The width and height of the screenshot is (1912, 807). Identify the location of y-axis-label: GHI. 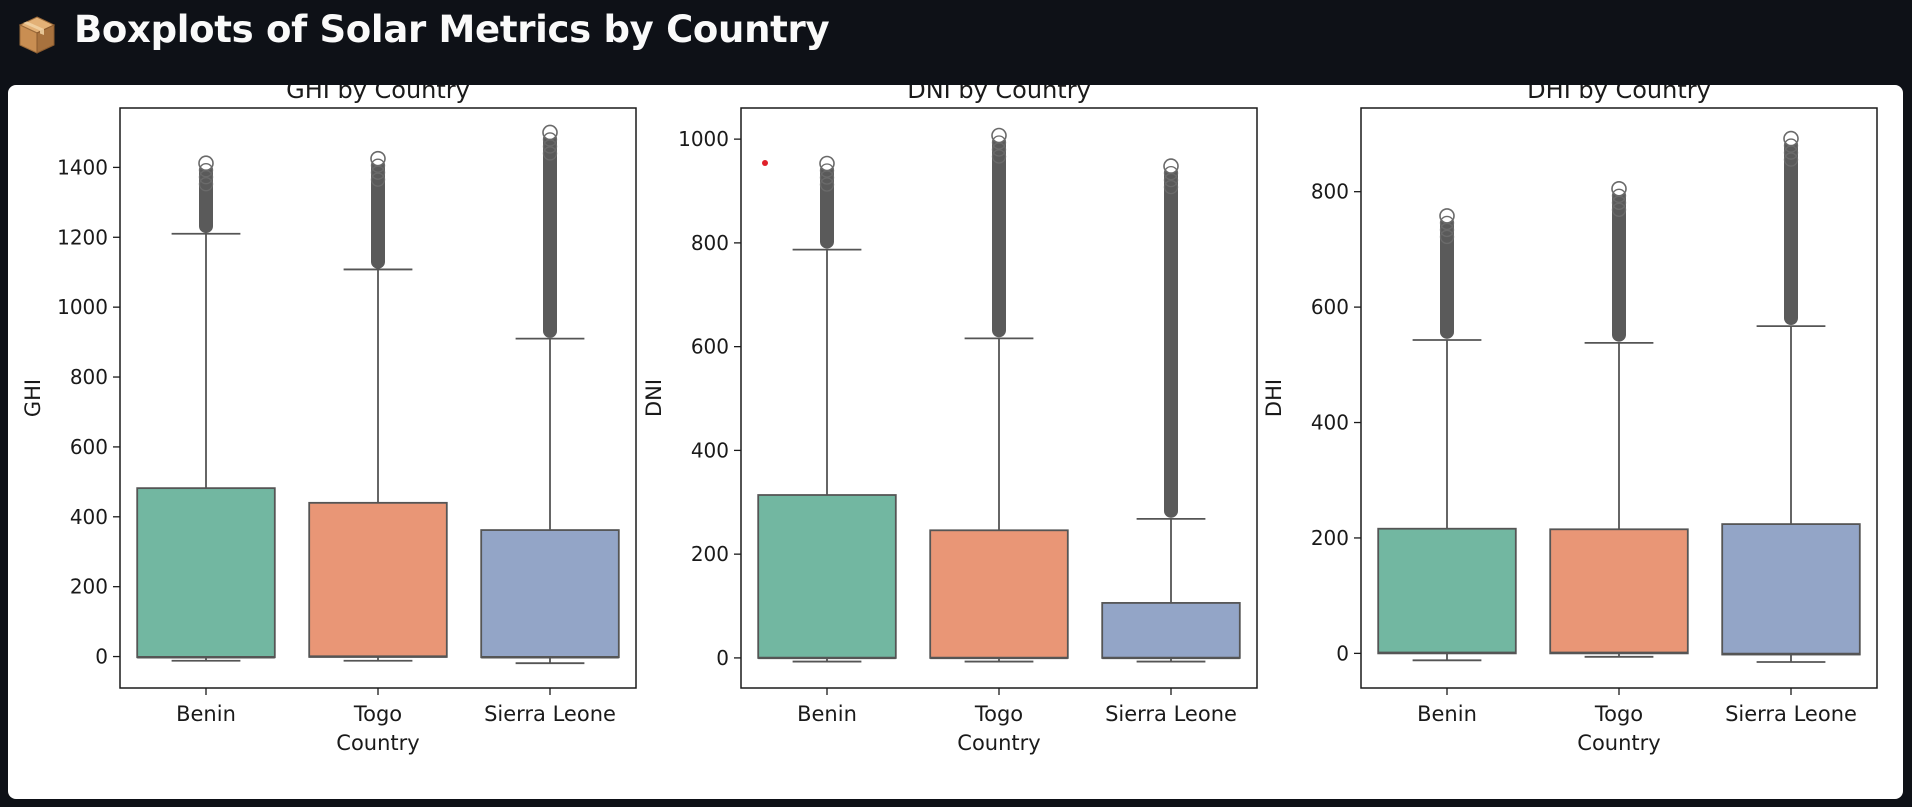
(33, 398).